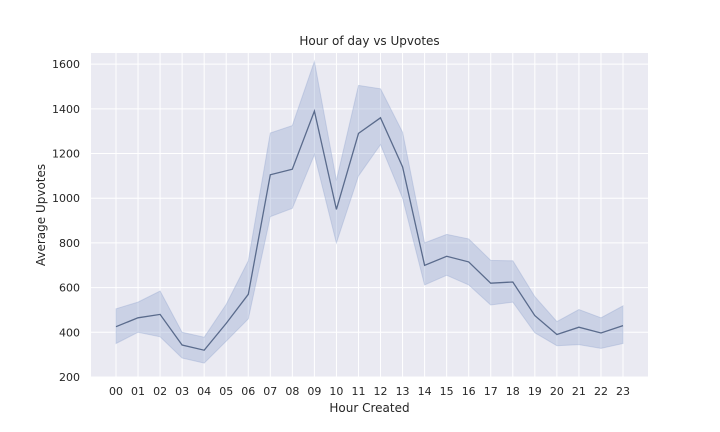 The image size is (720, 432). I want to click on x-tick-label: 07, so click(270, 391).